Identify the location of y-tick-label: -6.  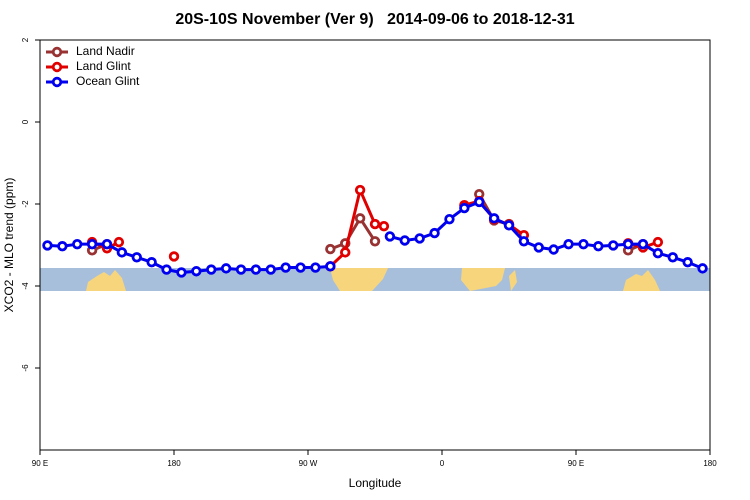
(25, 368).